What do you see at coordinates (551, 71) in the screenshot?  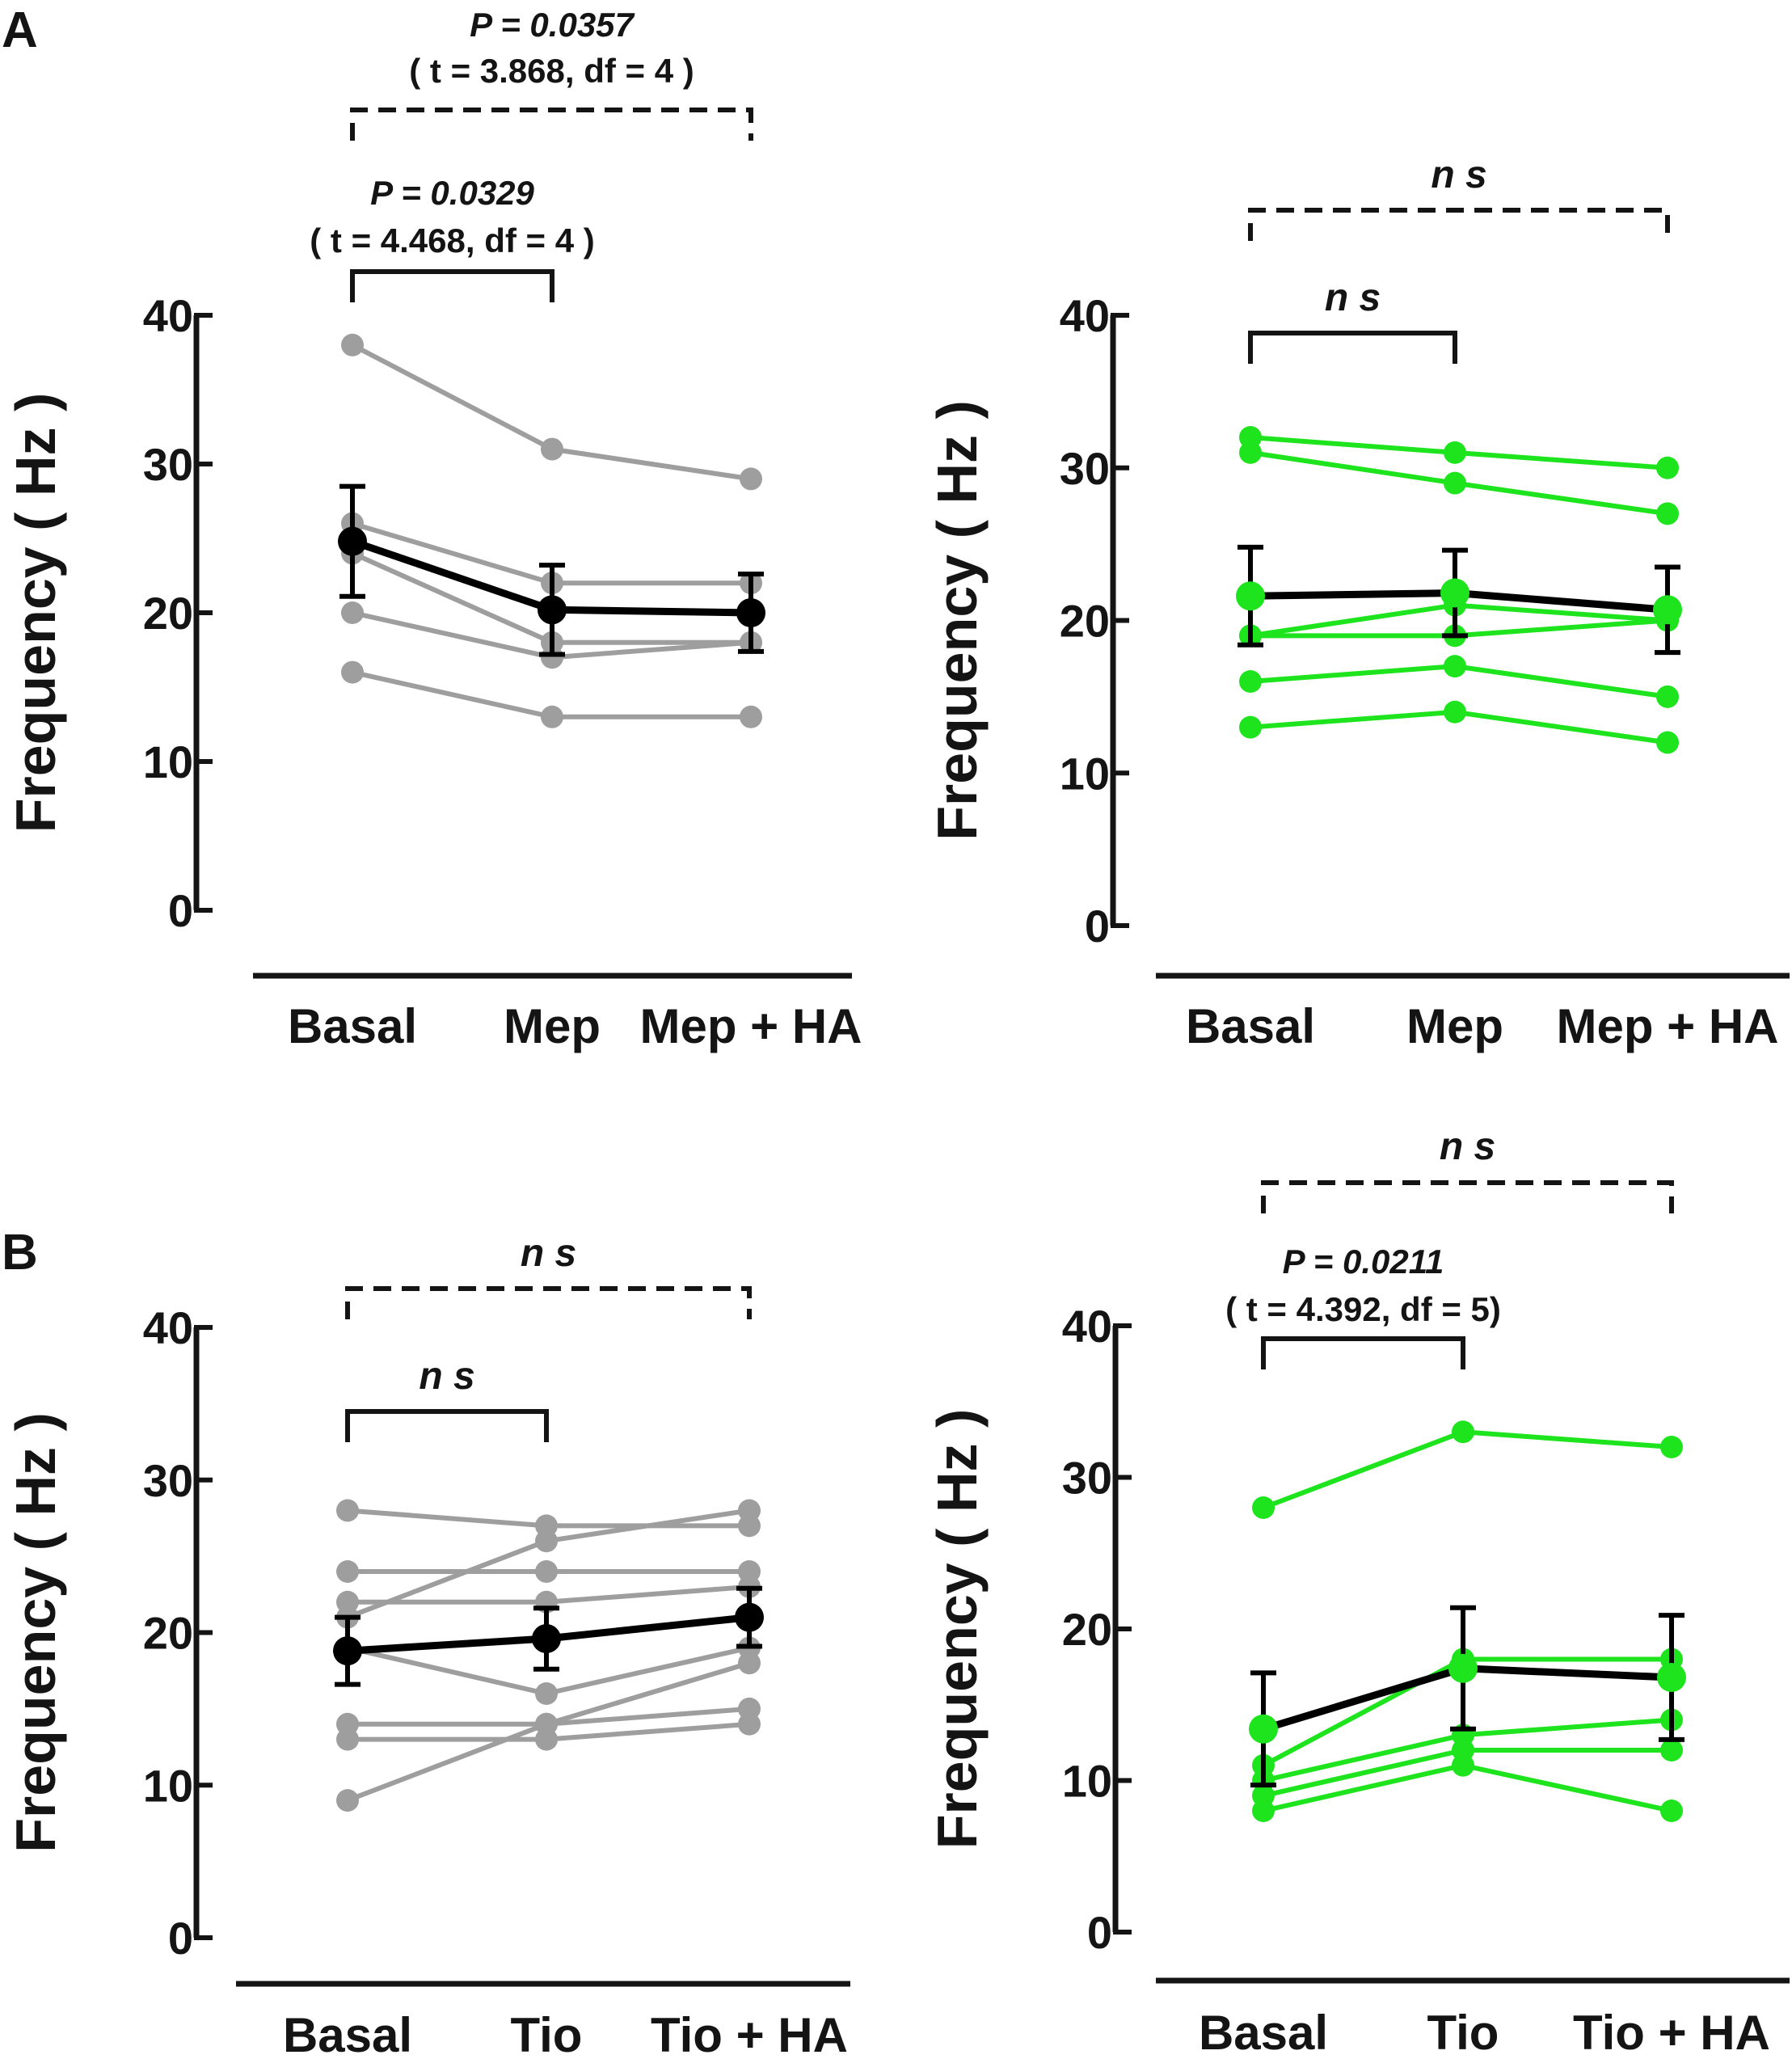 I see `t-statistic-label: ( t = 3.868, df = 4 )` at bounding box center [551, 71].